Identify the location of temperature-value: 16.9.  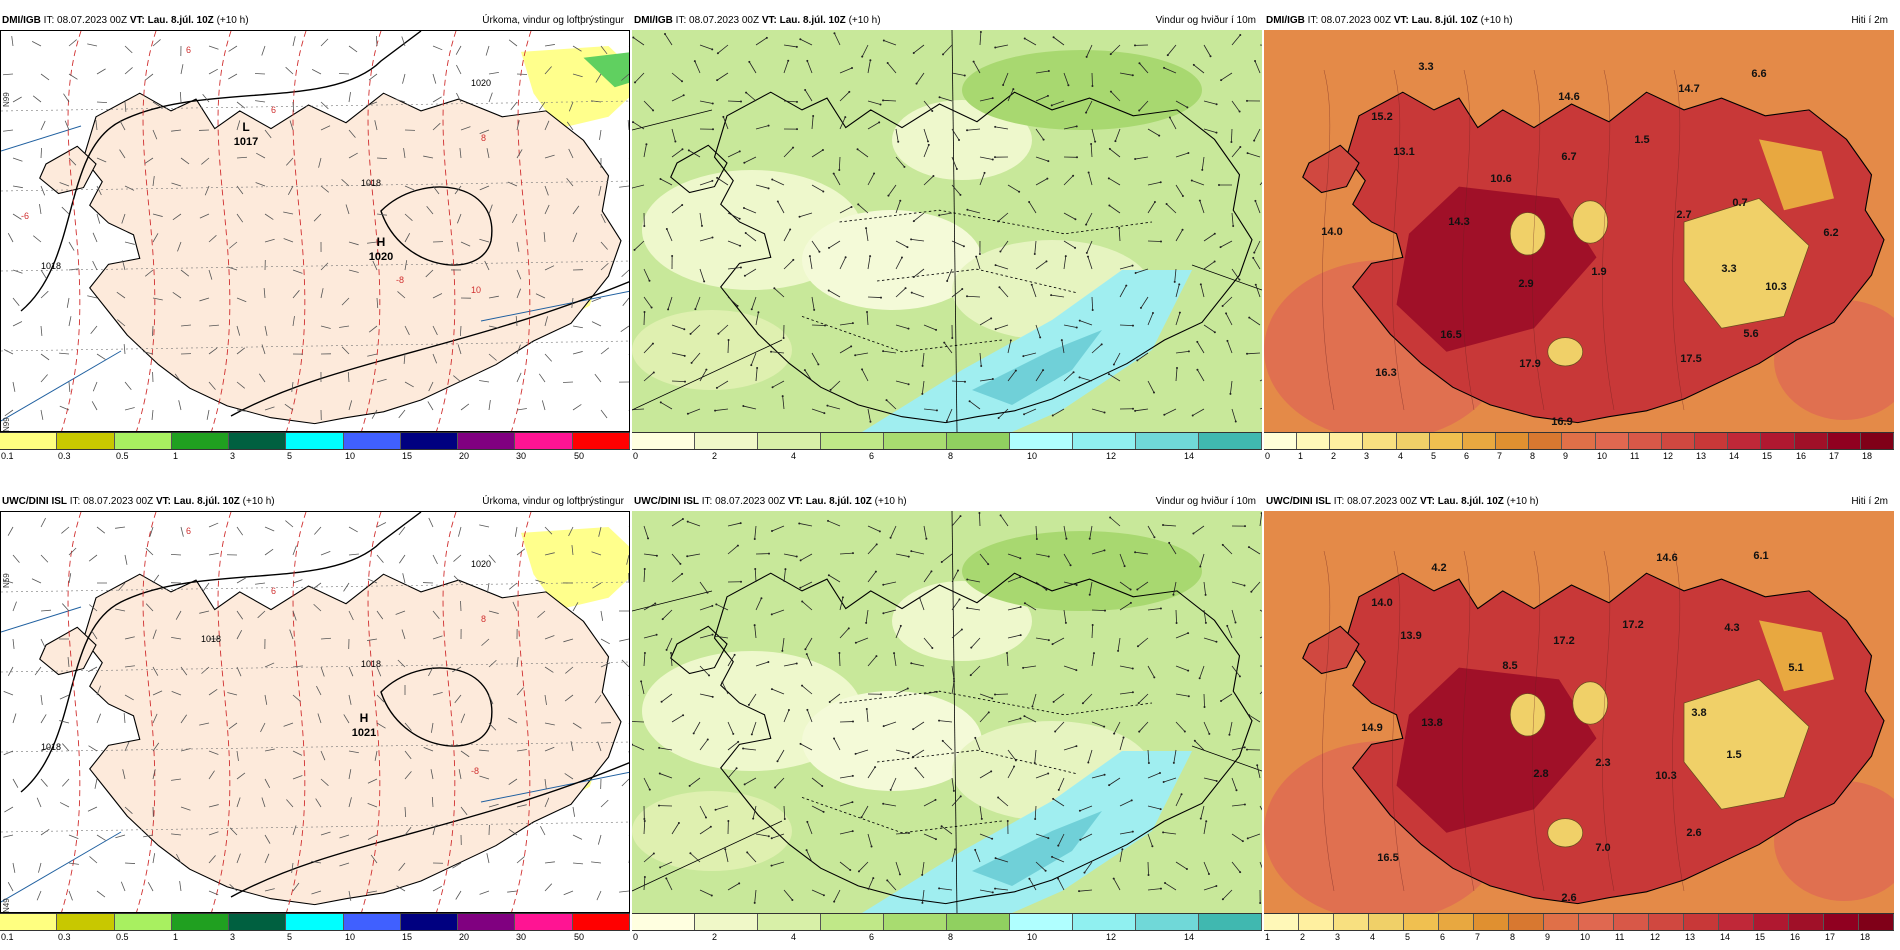
(1561, 422).